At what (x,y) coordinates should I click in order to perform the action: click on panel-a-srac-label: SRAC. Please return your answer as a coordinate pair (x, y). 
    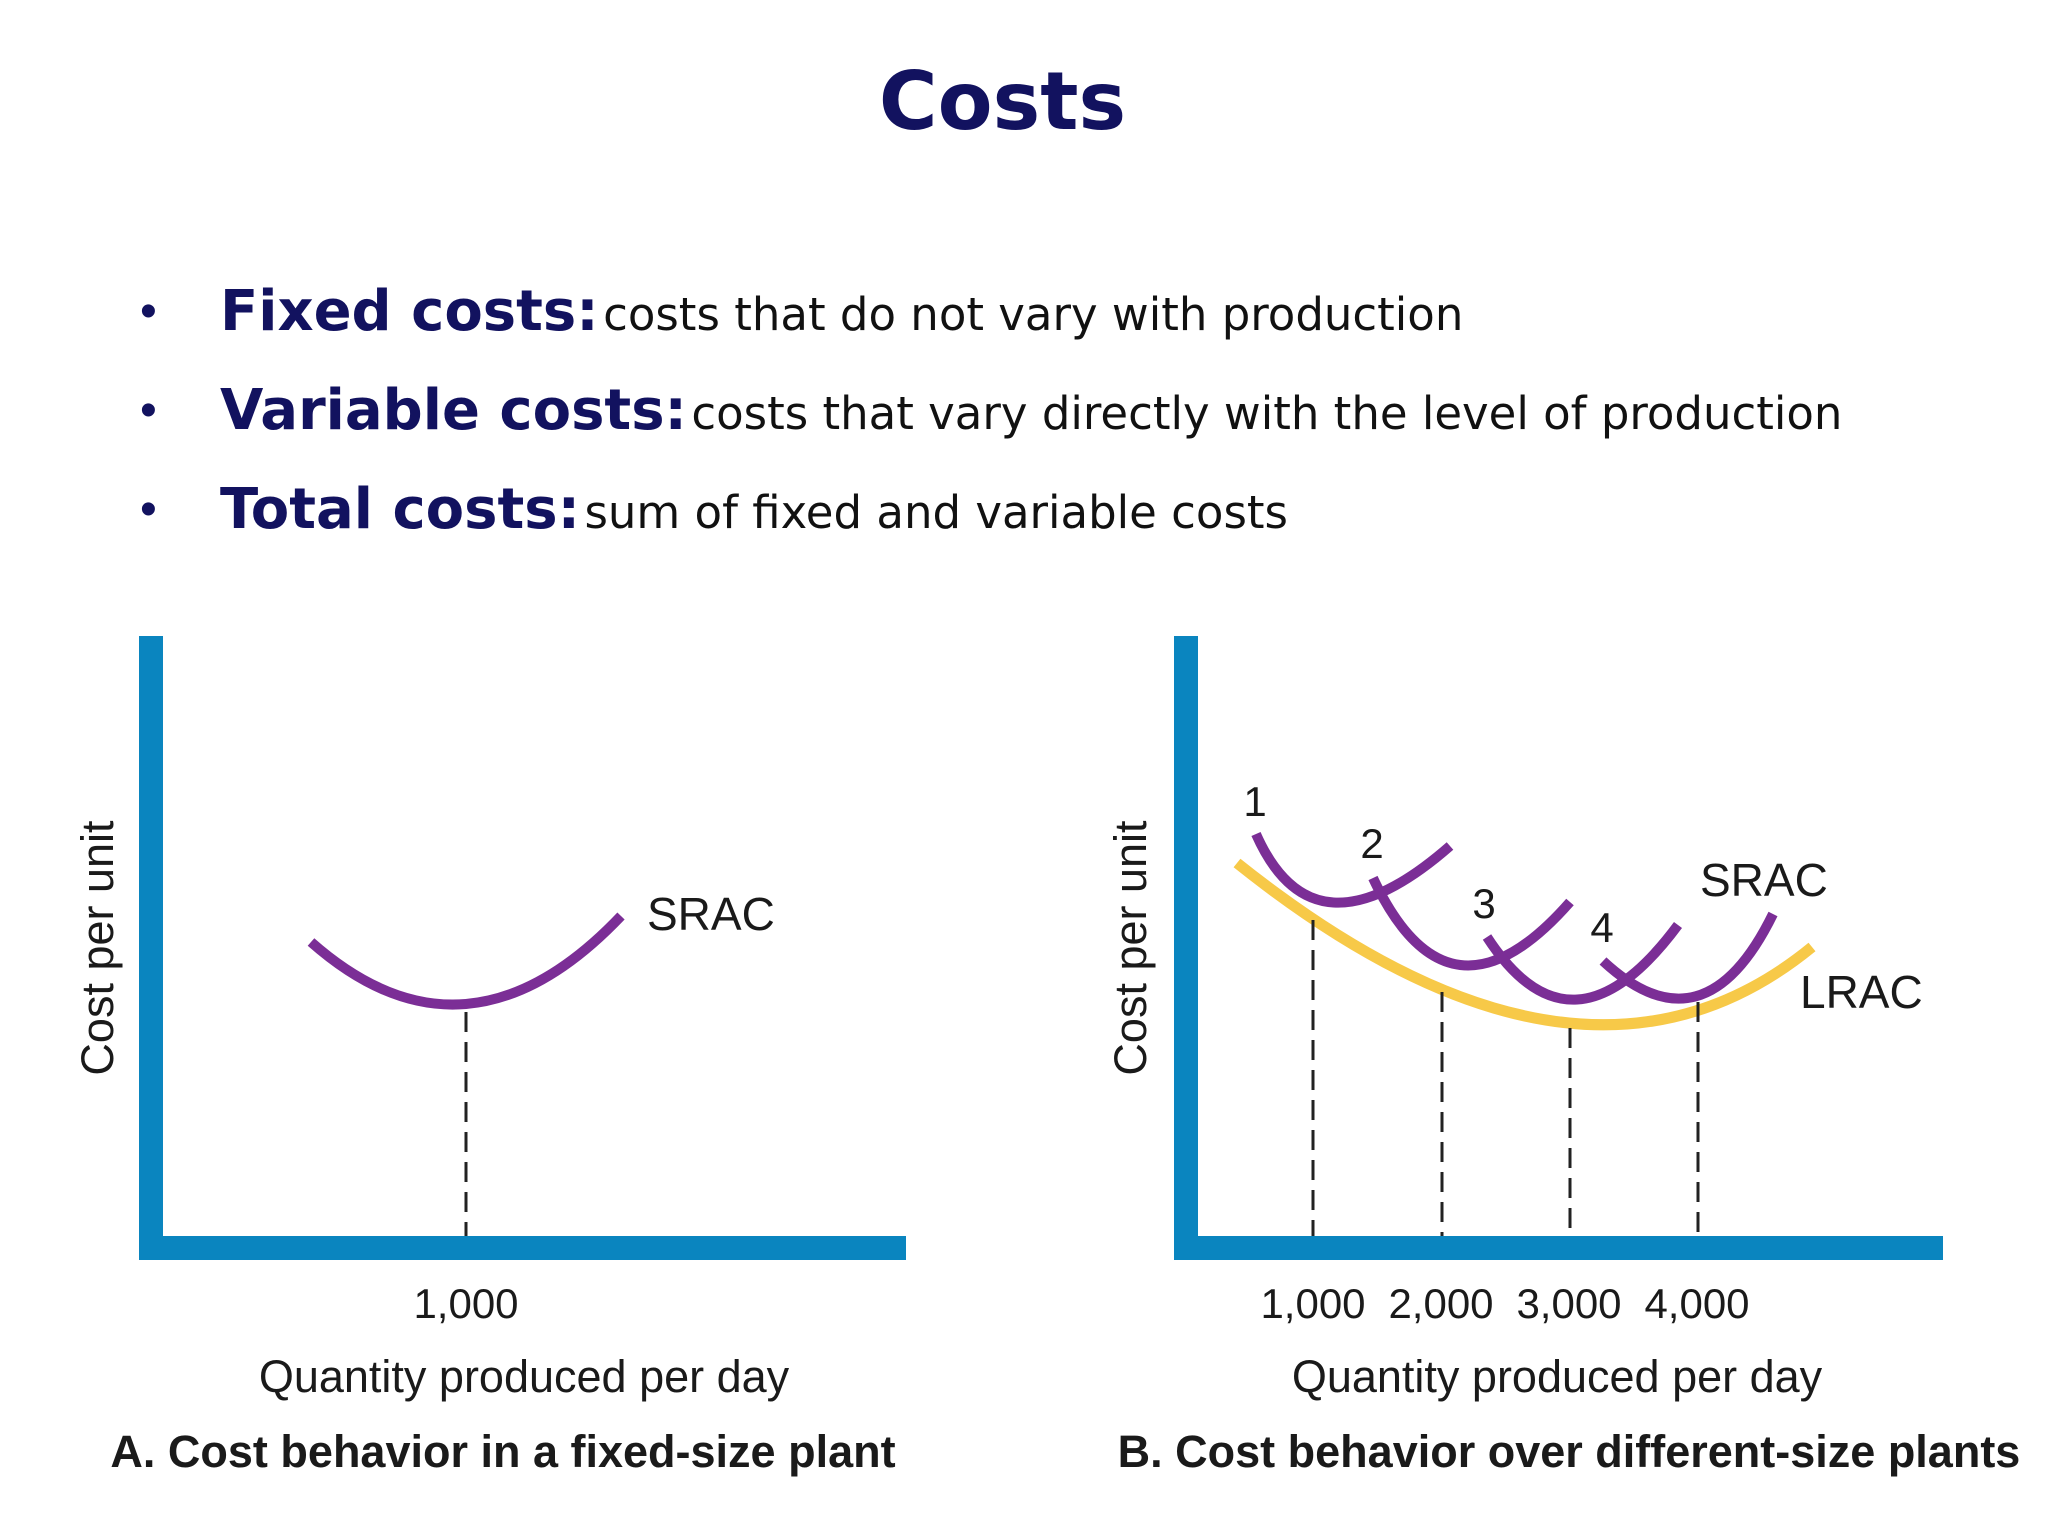
    Looking at the image, I should click on (711, 914).